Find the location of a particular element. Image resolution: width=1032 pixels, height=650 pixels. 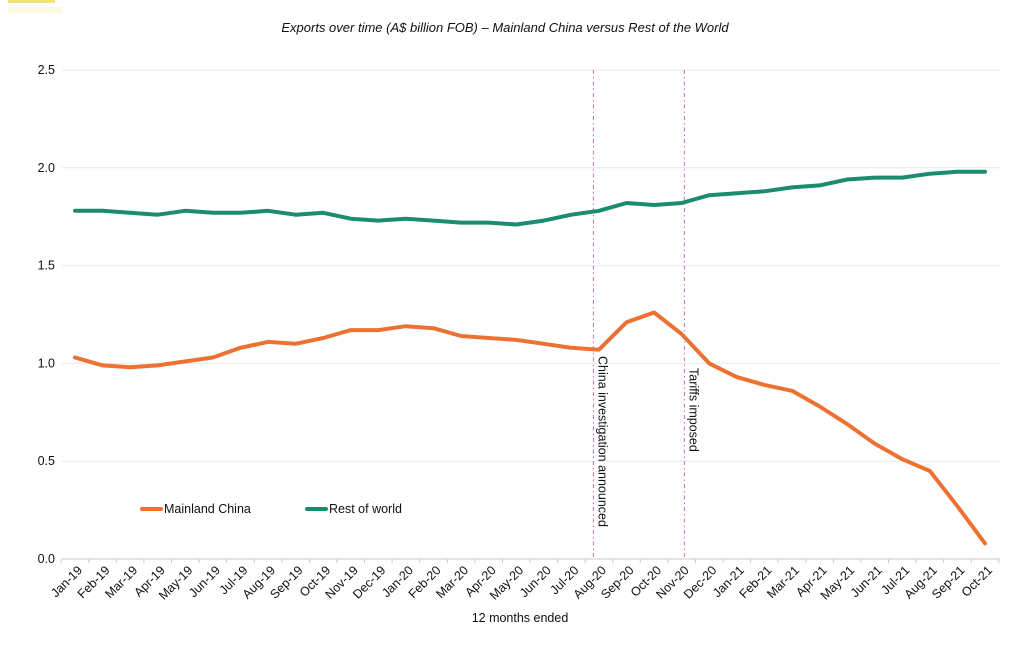

legend-label-mainland-china: Mainland China is located at coordinates (207, 509).